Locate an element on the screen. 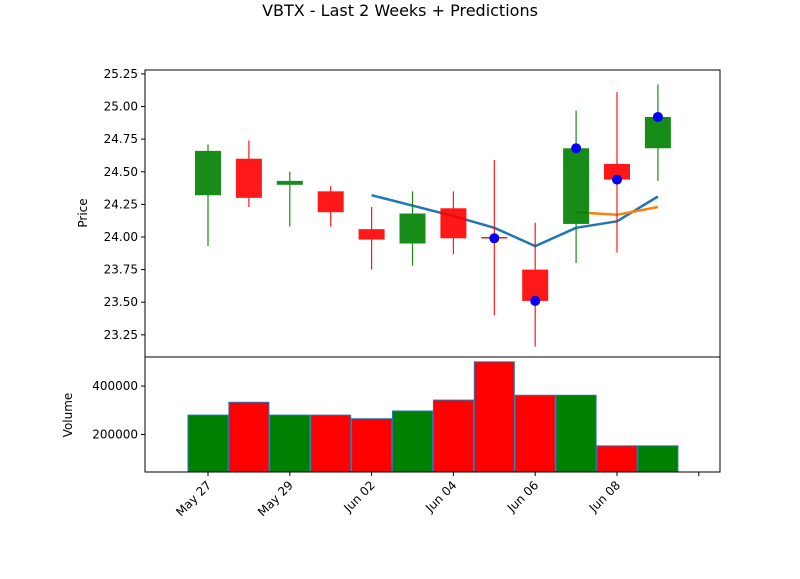  price-y-tick-label: 24.00 is located at coordinates (121, 237).